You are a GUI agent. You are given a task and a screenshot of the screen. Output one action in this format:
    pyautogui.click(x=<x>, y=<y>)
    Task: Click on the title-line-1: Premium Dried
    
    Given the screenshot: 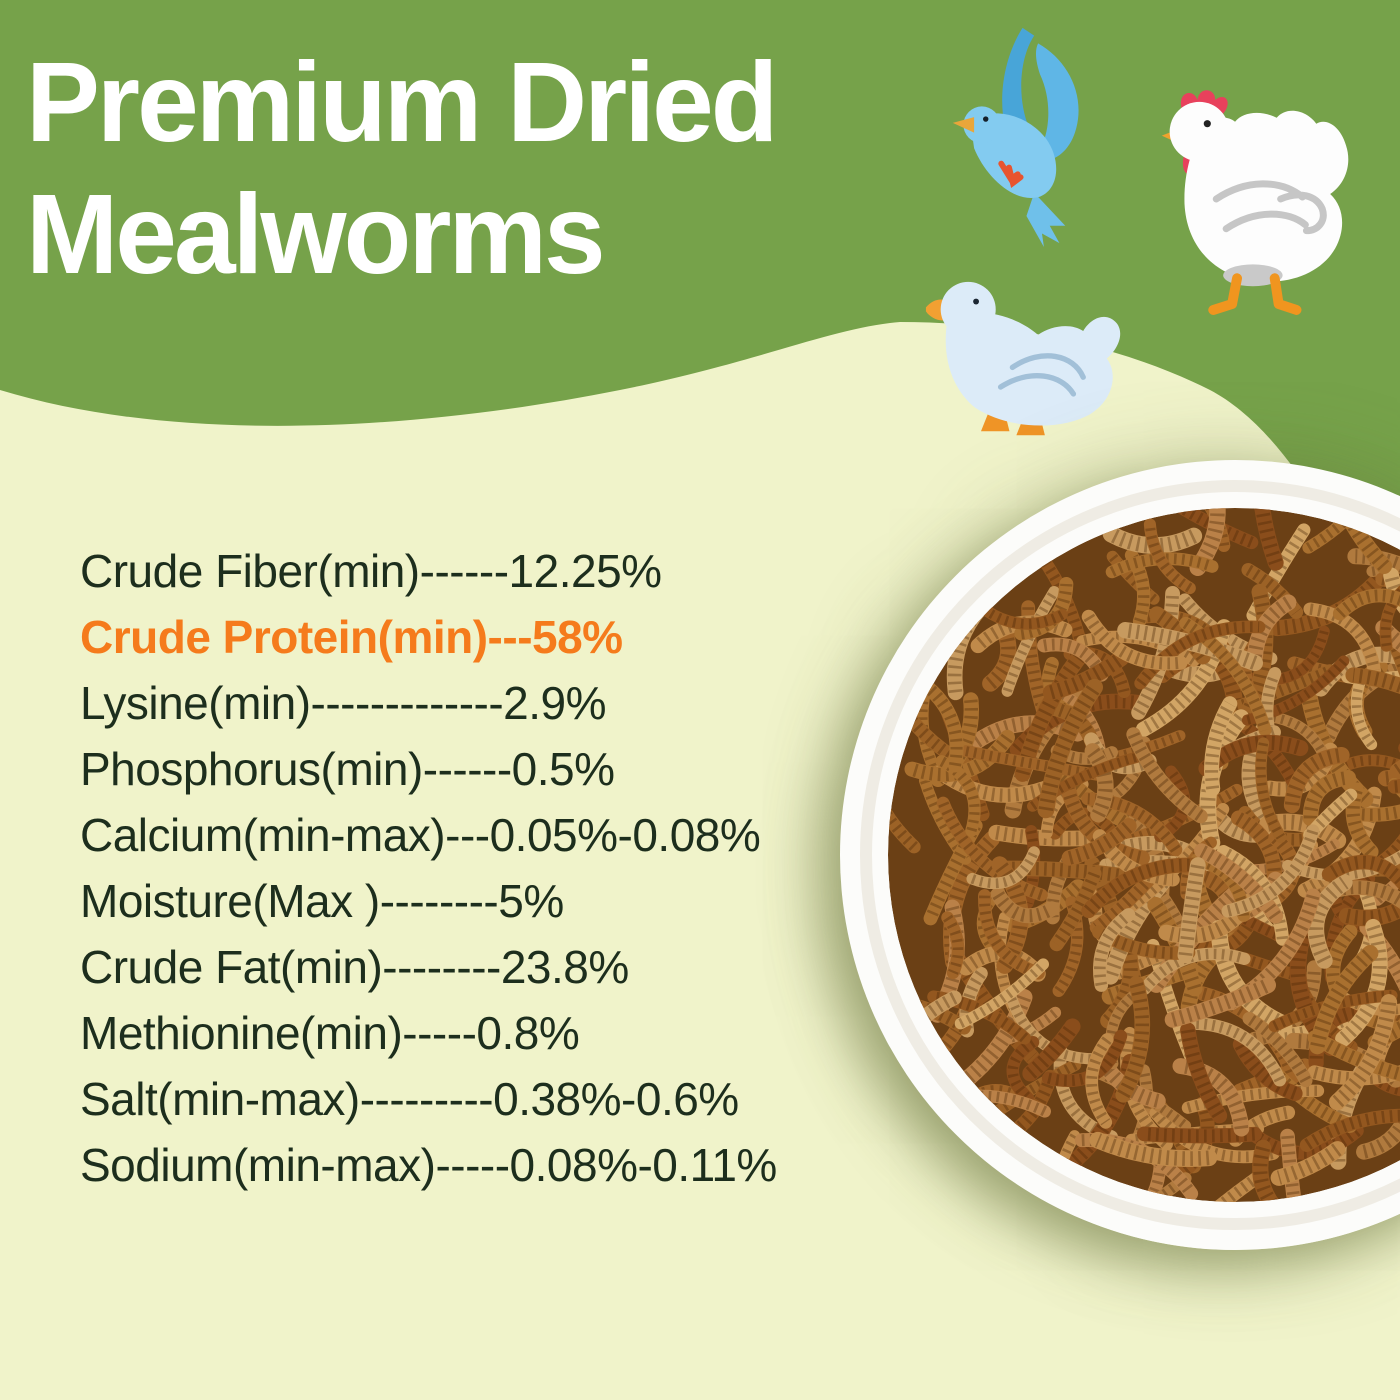 What is the action you would take?
    pyautogui.click(x=402, y=102)
    